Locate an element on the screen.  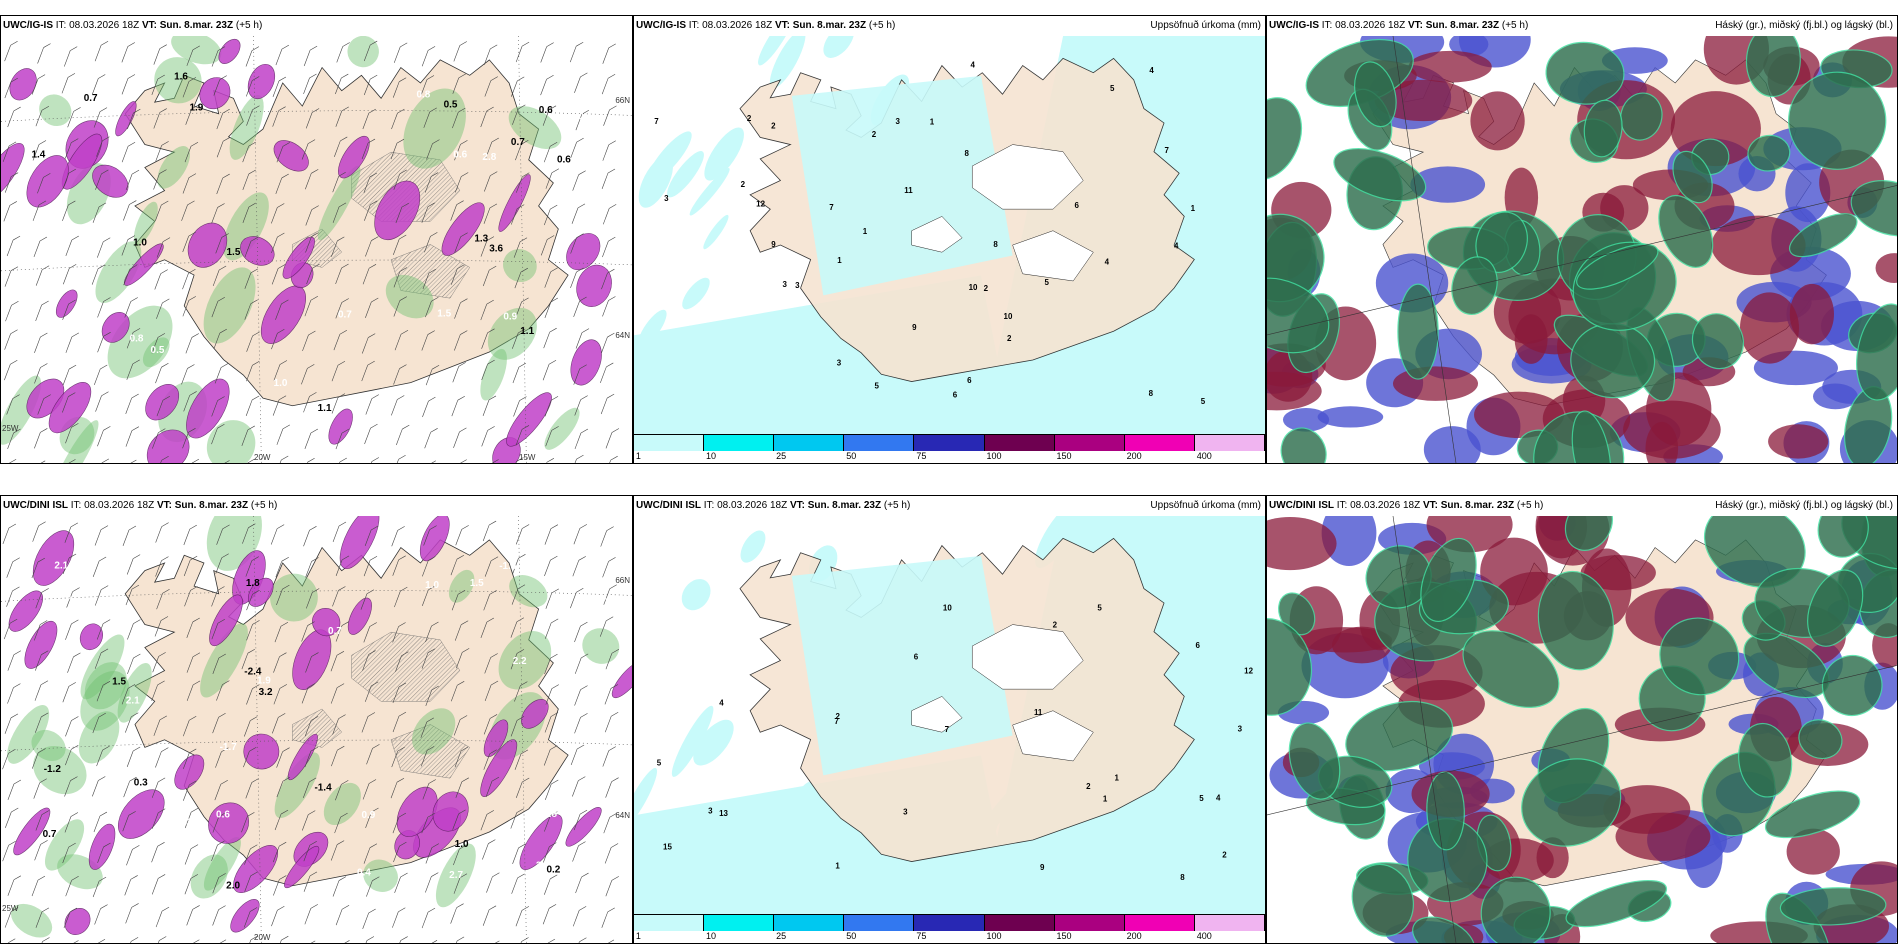
colorbar-tick: 100 is located at coordinates (994, 936).